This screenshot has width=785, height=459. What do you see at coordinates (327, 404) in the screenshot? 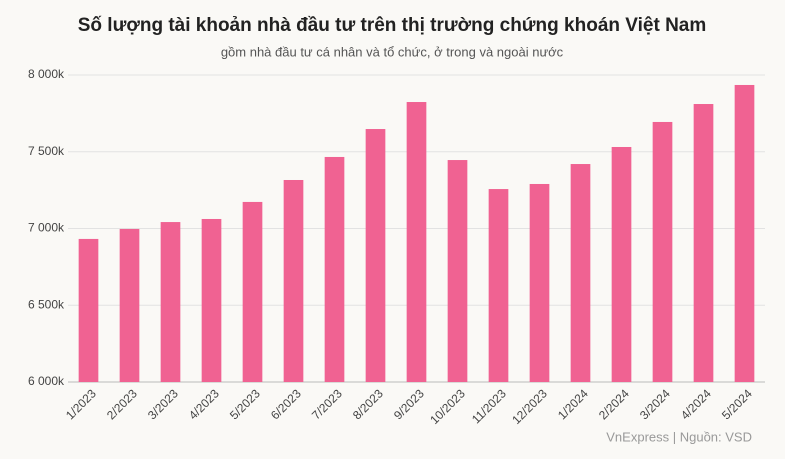
I see `x-tick-label: 7/2023` at bounding box center [327, 404].